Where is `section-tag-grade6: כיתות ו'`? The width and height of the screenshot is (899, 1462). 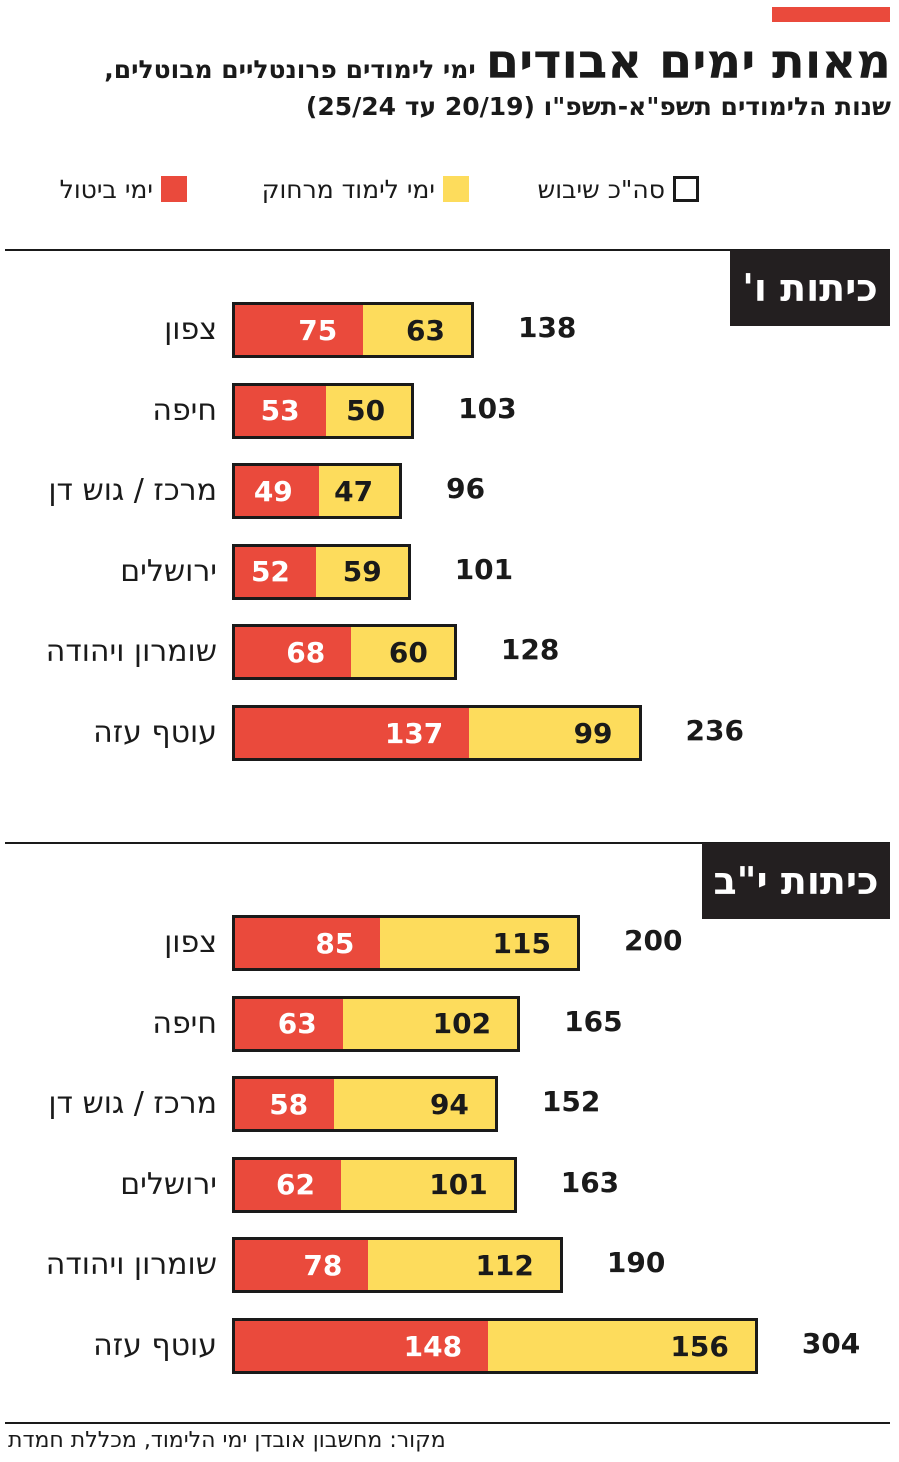 section-tag-grade6: כיתות ו' is located at coordinates (810, 288).